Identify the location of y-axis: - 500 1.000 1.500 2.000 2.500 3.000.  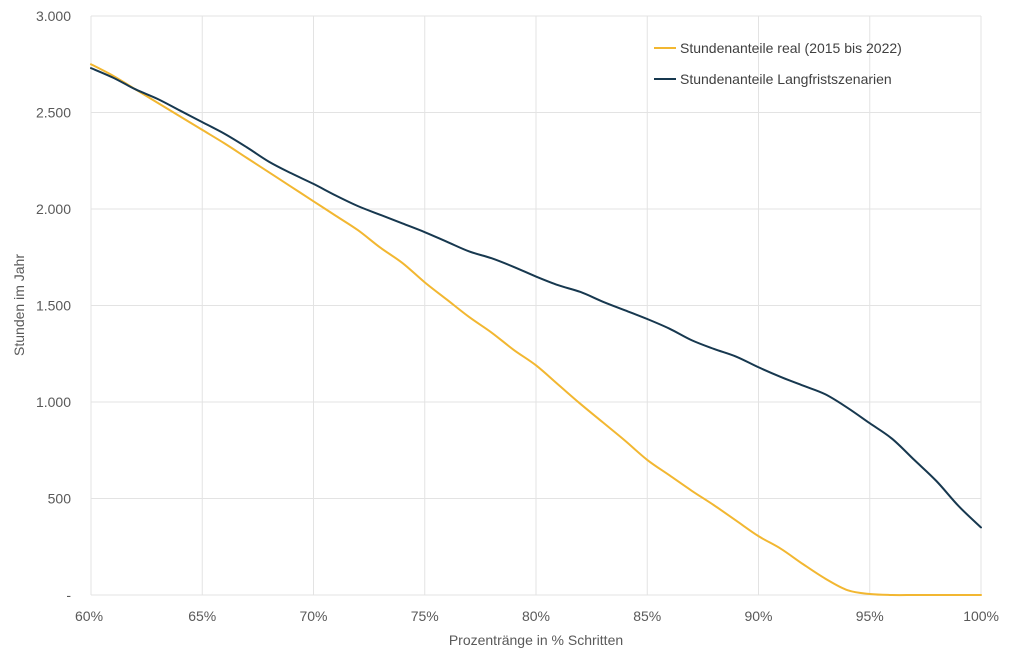
(53, 305).